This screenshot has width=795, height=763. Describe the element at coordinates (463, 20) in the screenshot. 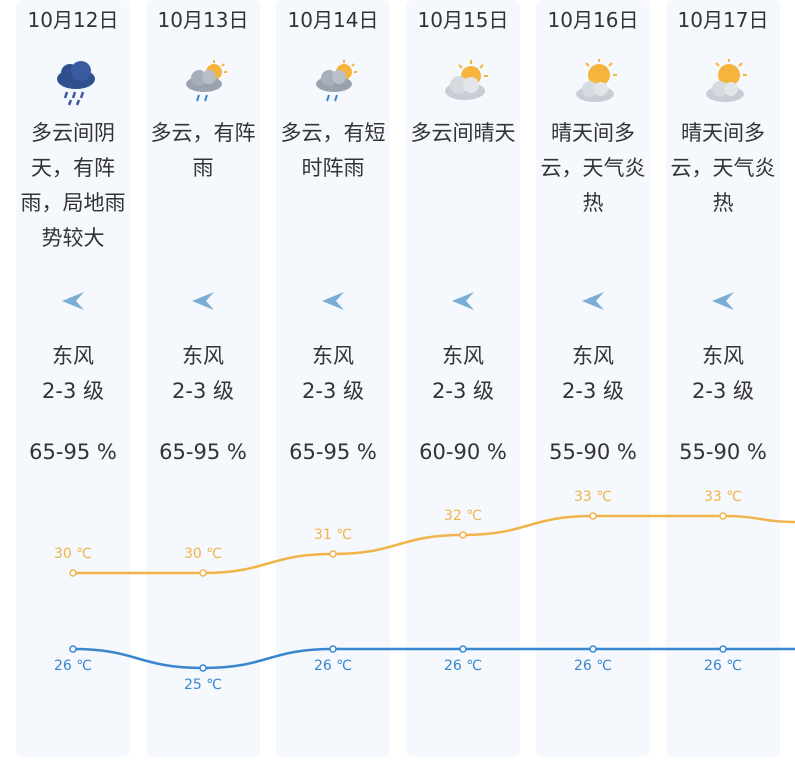

I see `date-label: 10月15日` at that location.